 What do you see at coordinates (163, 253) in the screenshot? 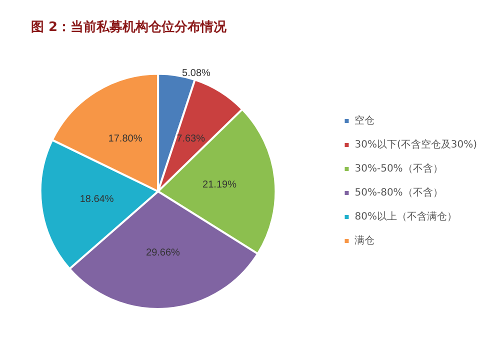
I see `data-label: 29.66%` at bounding box center [163, 253].